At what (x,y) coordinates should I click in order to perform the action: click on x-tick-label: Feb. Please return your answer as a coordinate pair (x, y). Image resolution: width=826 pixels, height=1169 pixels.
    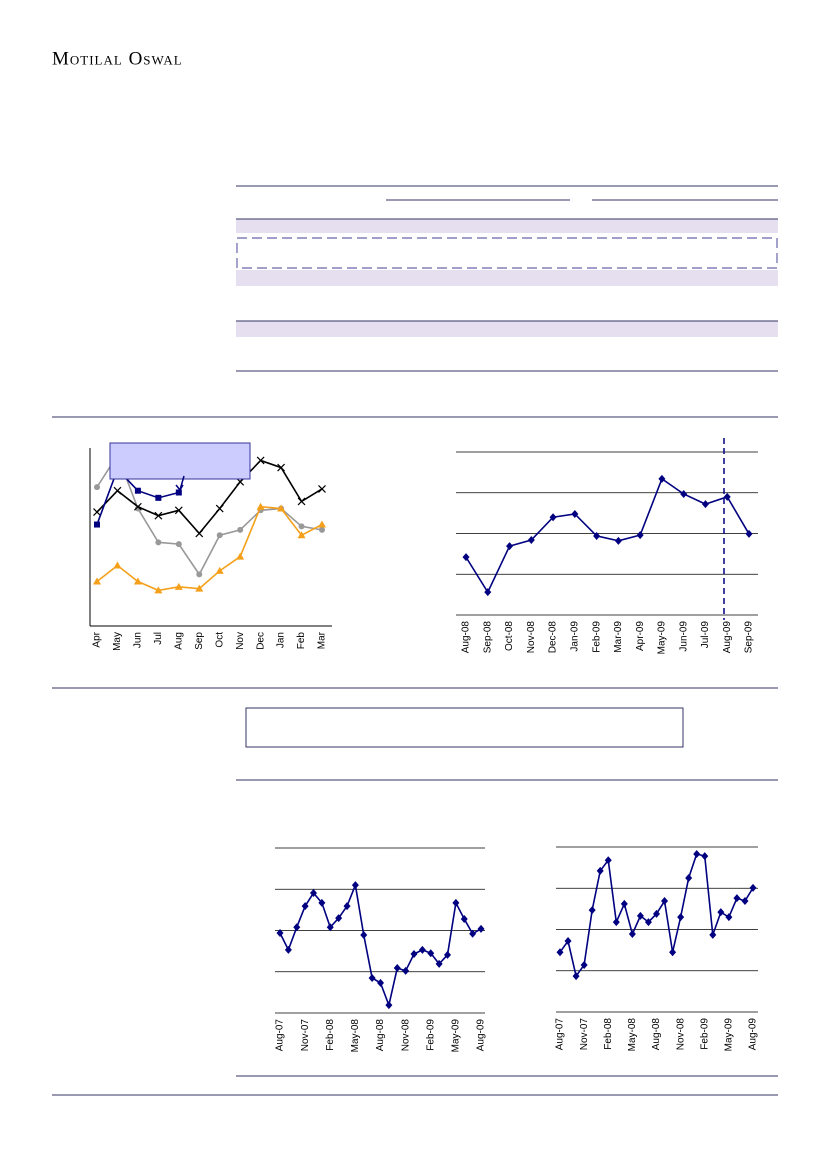
    Looking at the image, I should click on (301, 641).